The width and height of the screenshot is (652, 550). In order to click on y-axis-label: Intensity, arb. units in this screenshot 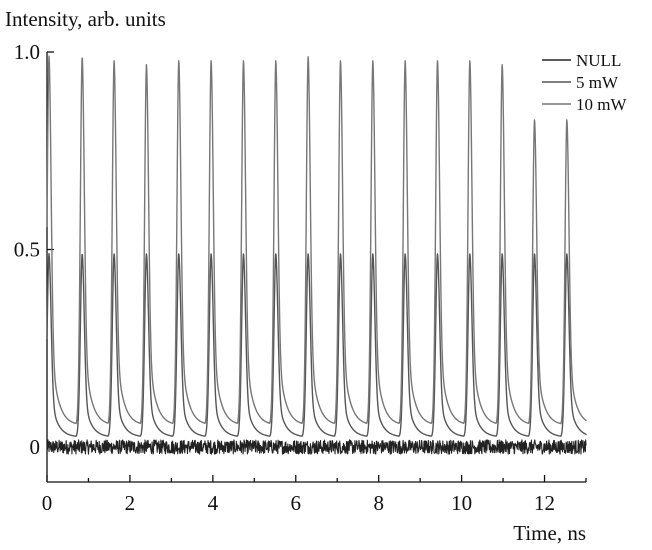, I will do `click(85, 19)`.